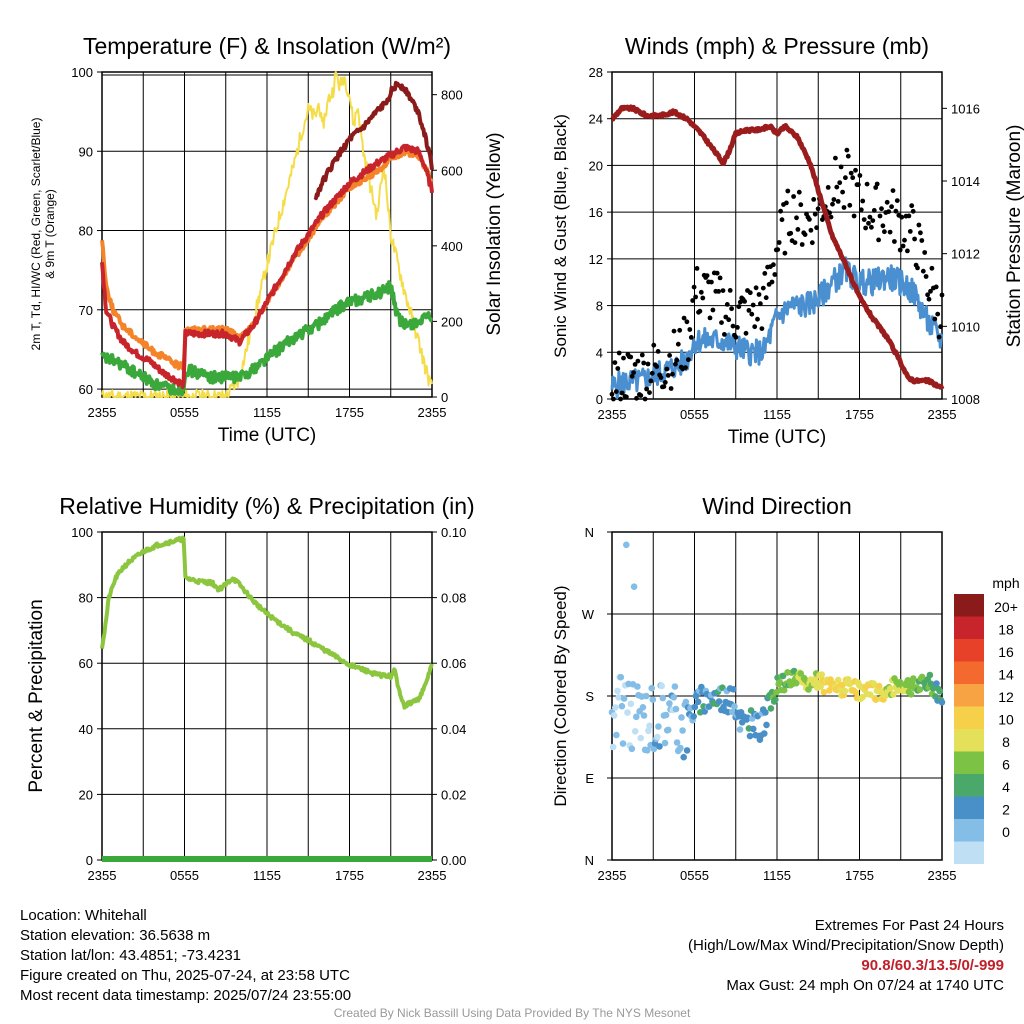 Image resolution: width=1024 pixels, height=1024 pixels. What do you see at coordinates (589, 696) in the screenshot?
I see `y-tick-label: S` at bounding box center [589, 696].